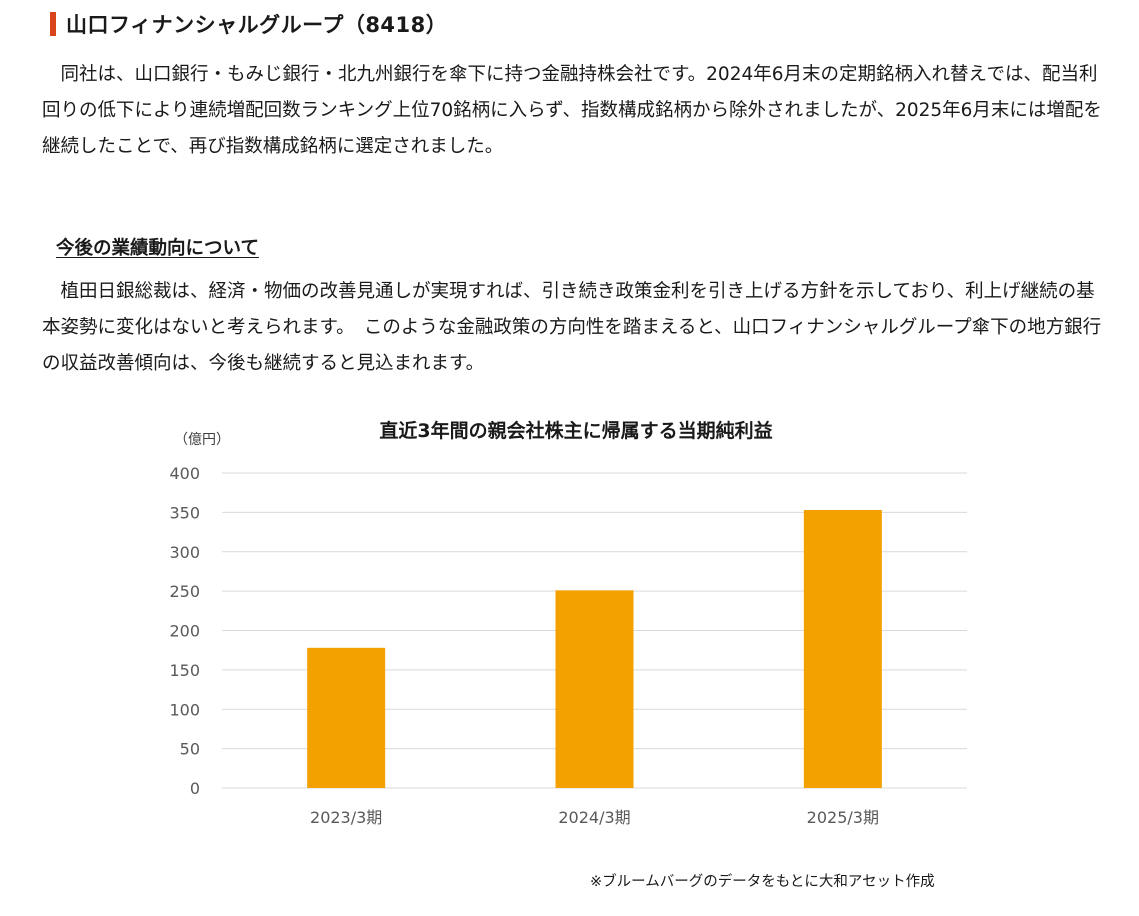 Image resolution: width=1139 pixels, height=916 pixels. I want to click on y-tick-label: 300, so click(184, 552).